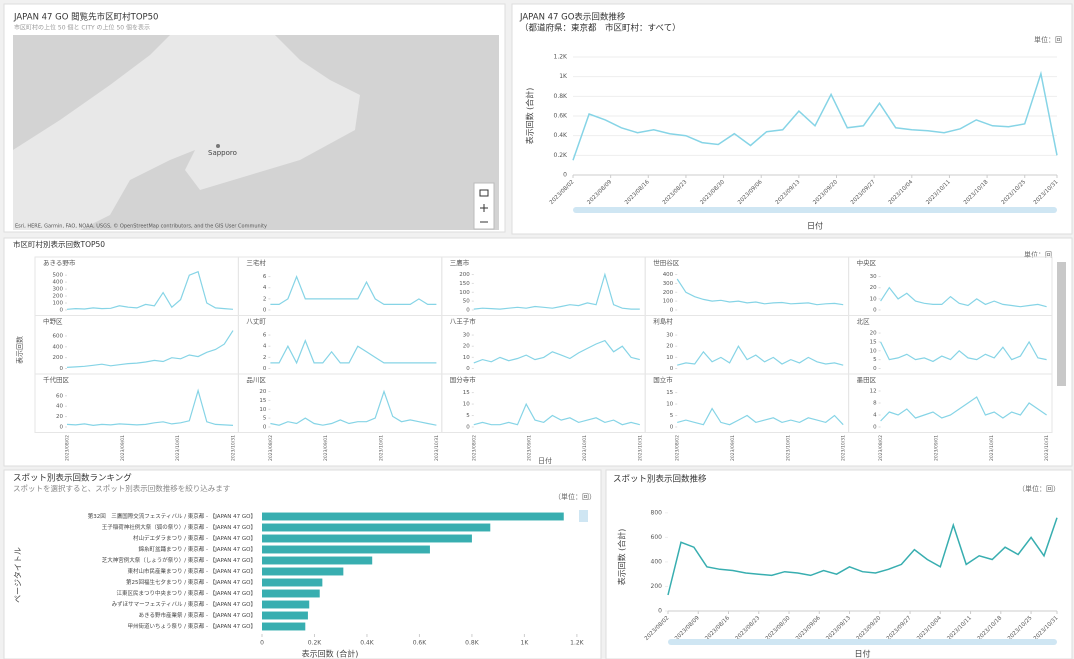 This screenshot has height=659, width=1074. What do you see at coordinates (561, 57) in the screenshot?
I see `y-tick-label: 1.2K` at bounding box center [561, 57].